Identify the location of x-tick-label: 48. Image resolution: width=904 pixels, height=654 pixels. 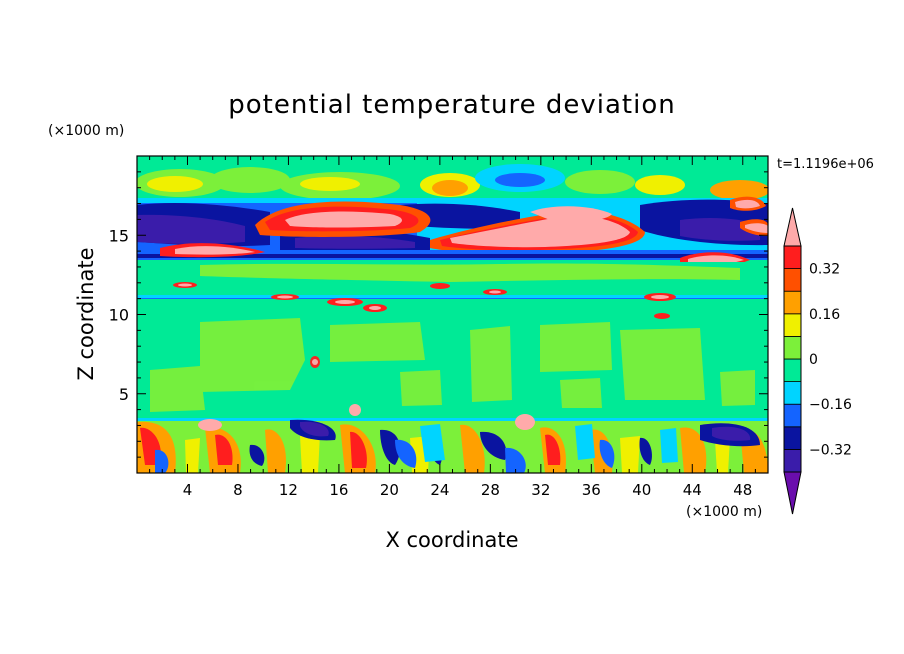
(742, 490).